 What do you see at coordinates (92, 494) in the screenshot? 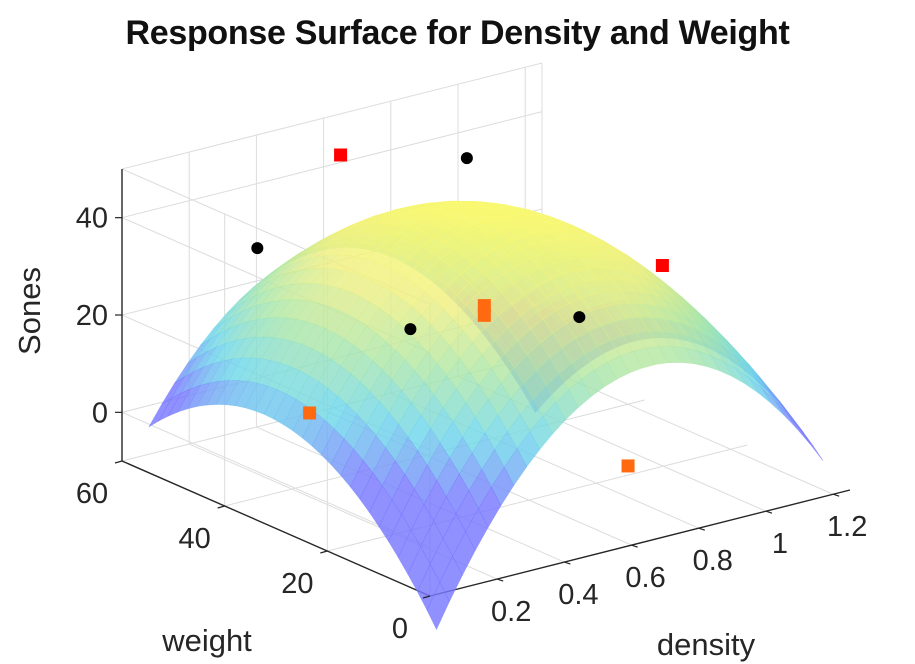
I see `y-tick-label: 60` at bounding box center [92, 494].